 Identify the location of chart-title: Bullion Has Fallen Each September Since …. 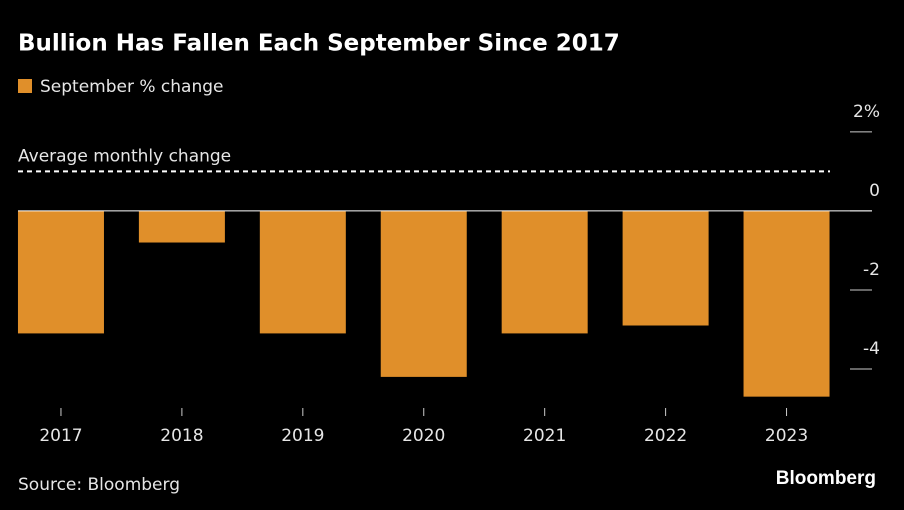
(319, 44).